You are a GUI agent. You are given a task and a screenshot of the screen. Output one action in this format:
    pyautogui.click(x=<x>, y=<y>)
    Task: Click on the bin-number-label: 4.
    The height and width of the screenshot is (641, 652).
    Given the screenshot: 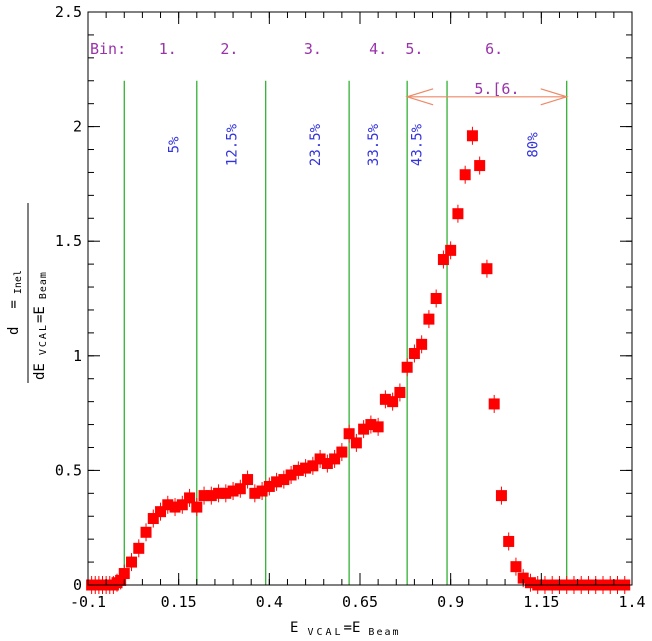 What is the action you would take?
    pyautogui.click(x=378, y=49)
    